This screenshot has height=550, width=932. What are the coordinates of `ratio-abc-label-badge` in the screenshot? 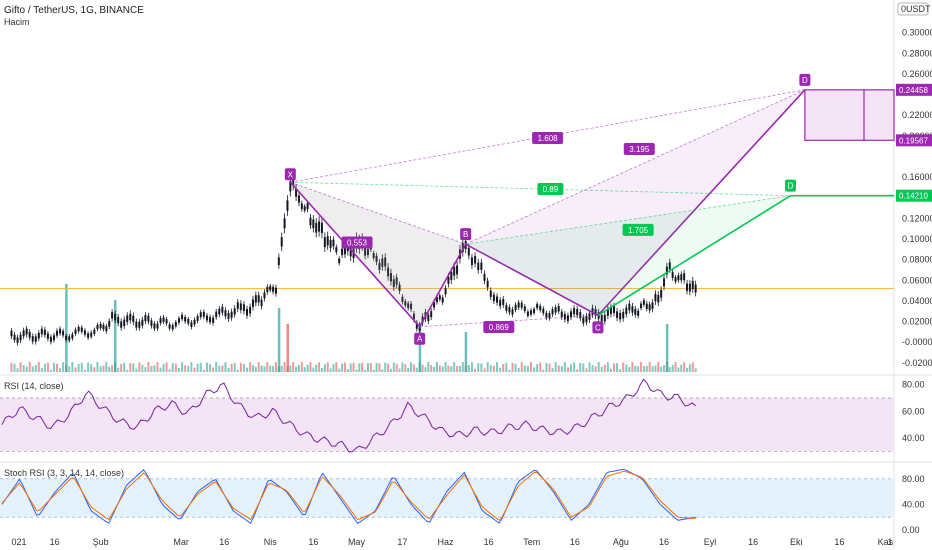 It's located at (499, 327).